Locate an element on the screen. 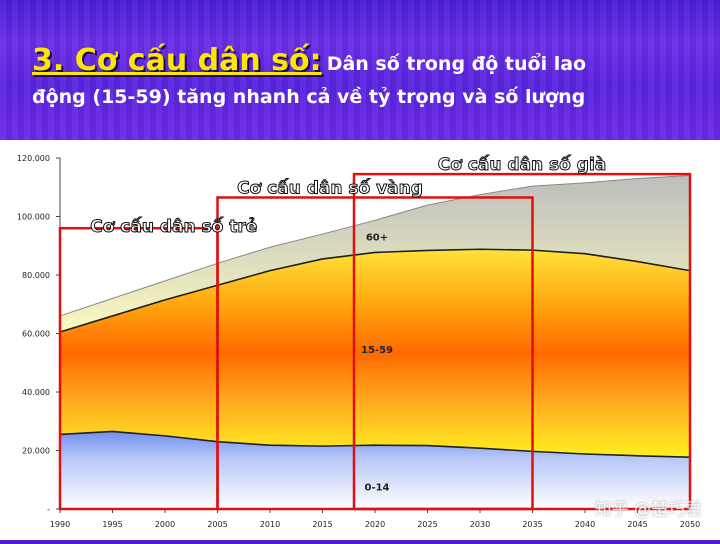 The image size is (720, 544). y-tick-label: 60.000 is located at coordinates (36, 334).